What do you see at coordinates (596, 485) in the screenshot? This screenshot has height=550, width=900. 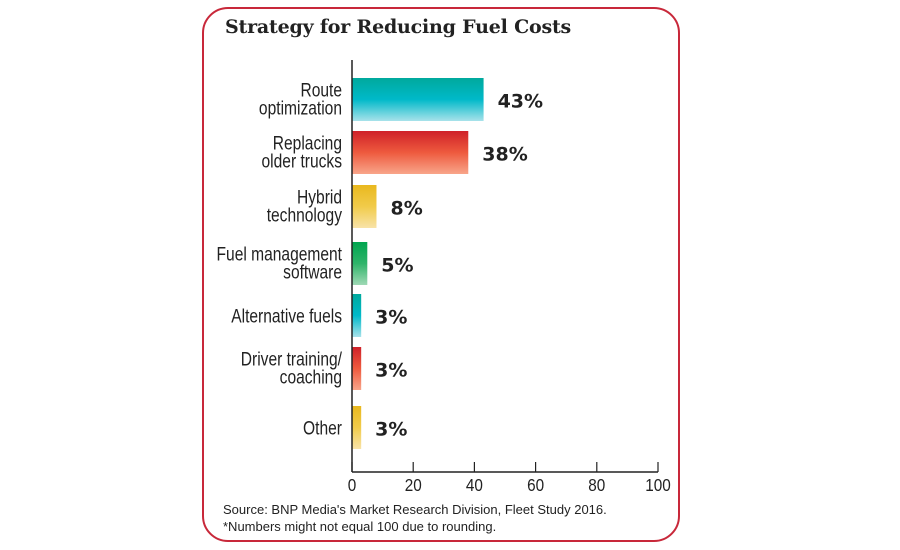 I see `x-tick-label: 80` at bounding box center [596, 485].